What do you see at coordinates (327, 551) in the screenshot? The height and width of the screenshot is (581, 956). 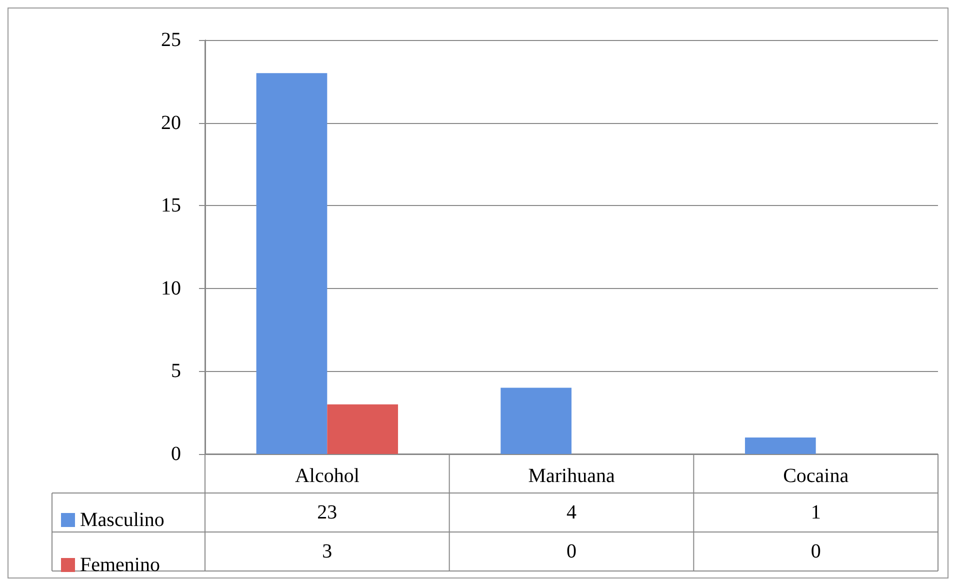 I see `data-label: 3` at bounding box center [327, 551].